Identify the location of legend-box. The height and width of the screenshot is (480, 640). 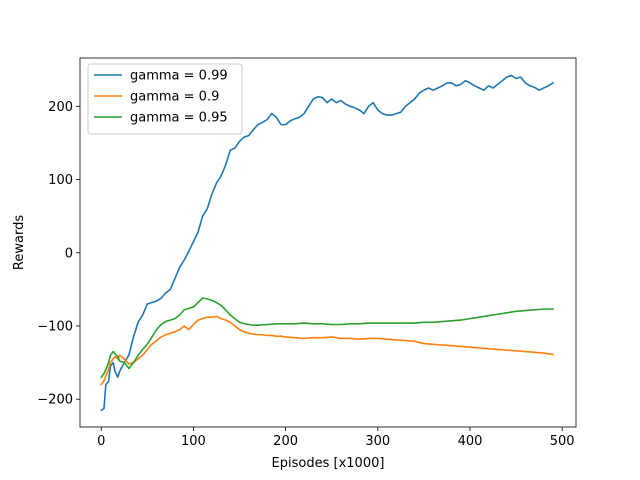
(165, 99).